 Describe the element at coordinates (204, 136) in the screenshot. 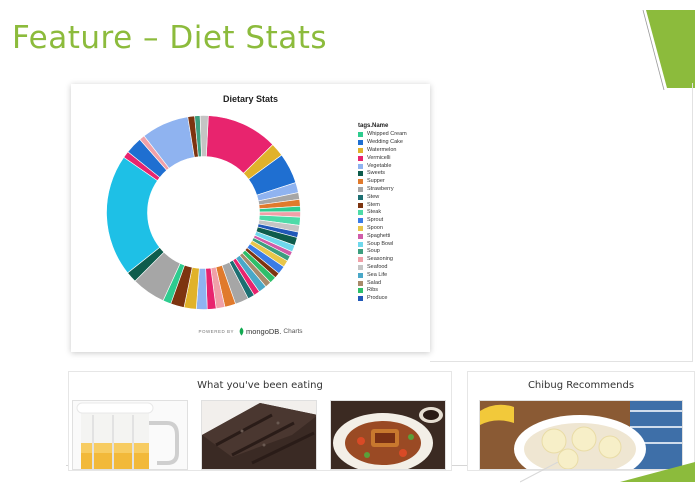

I see `donut-slice` at that location.